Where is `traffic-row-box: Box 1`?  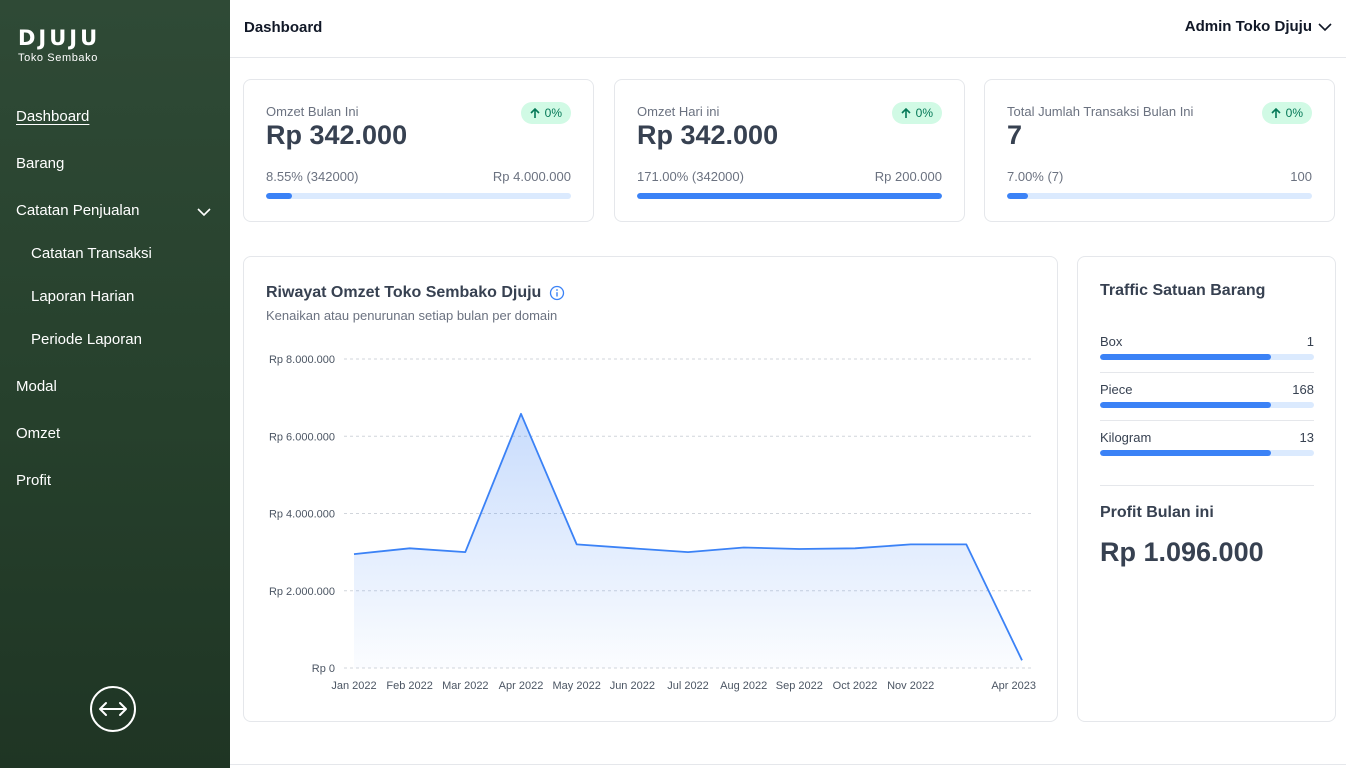
traffic-row-box: Box 1 is located at coordinates (1207, 358).